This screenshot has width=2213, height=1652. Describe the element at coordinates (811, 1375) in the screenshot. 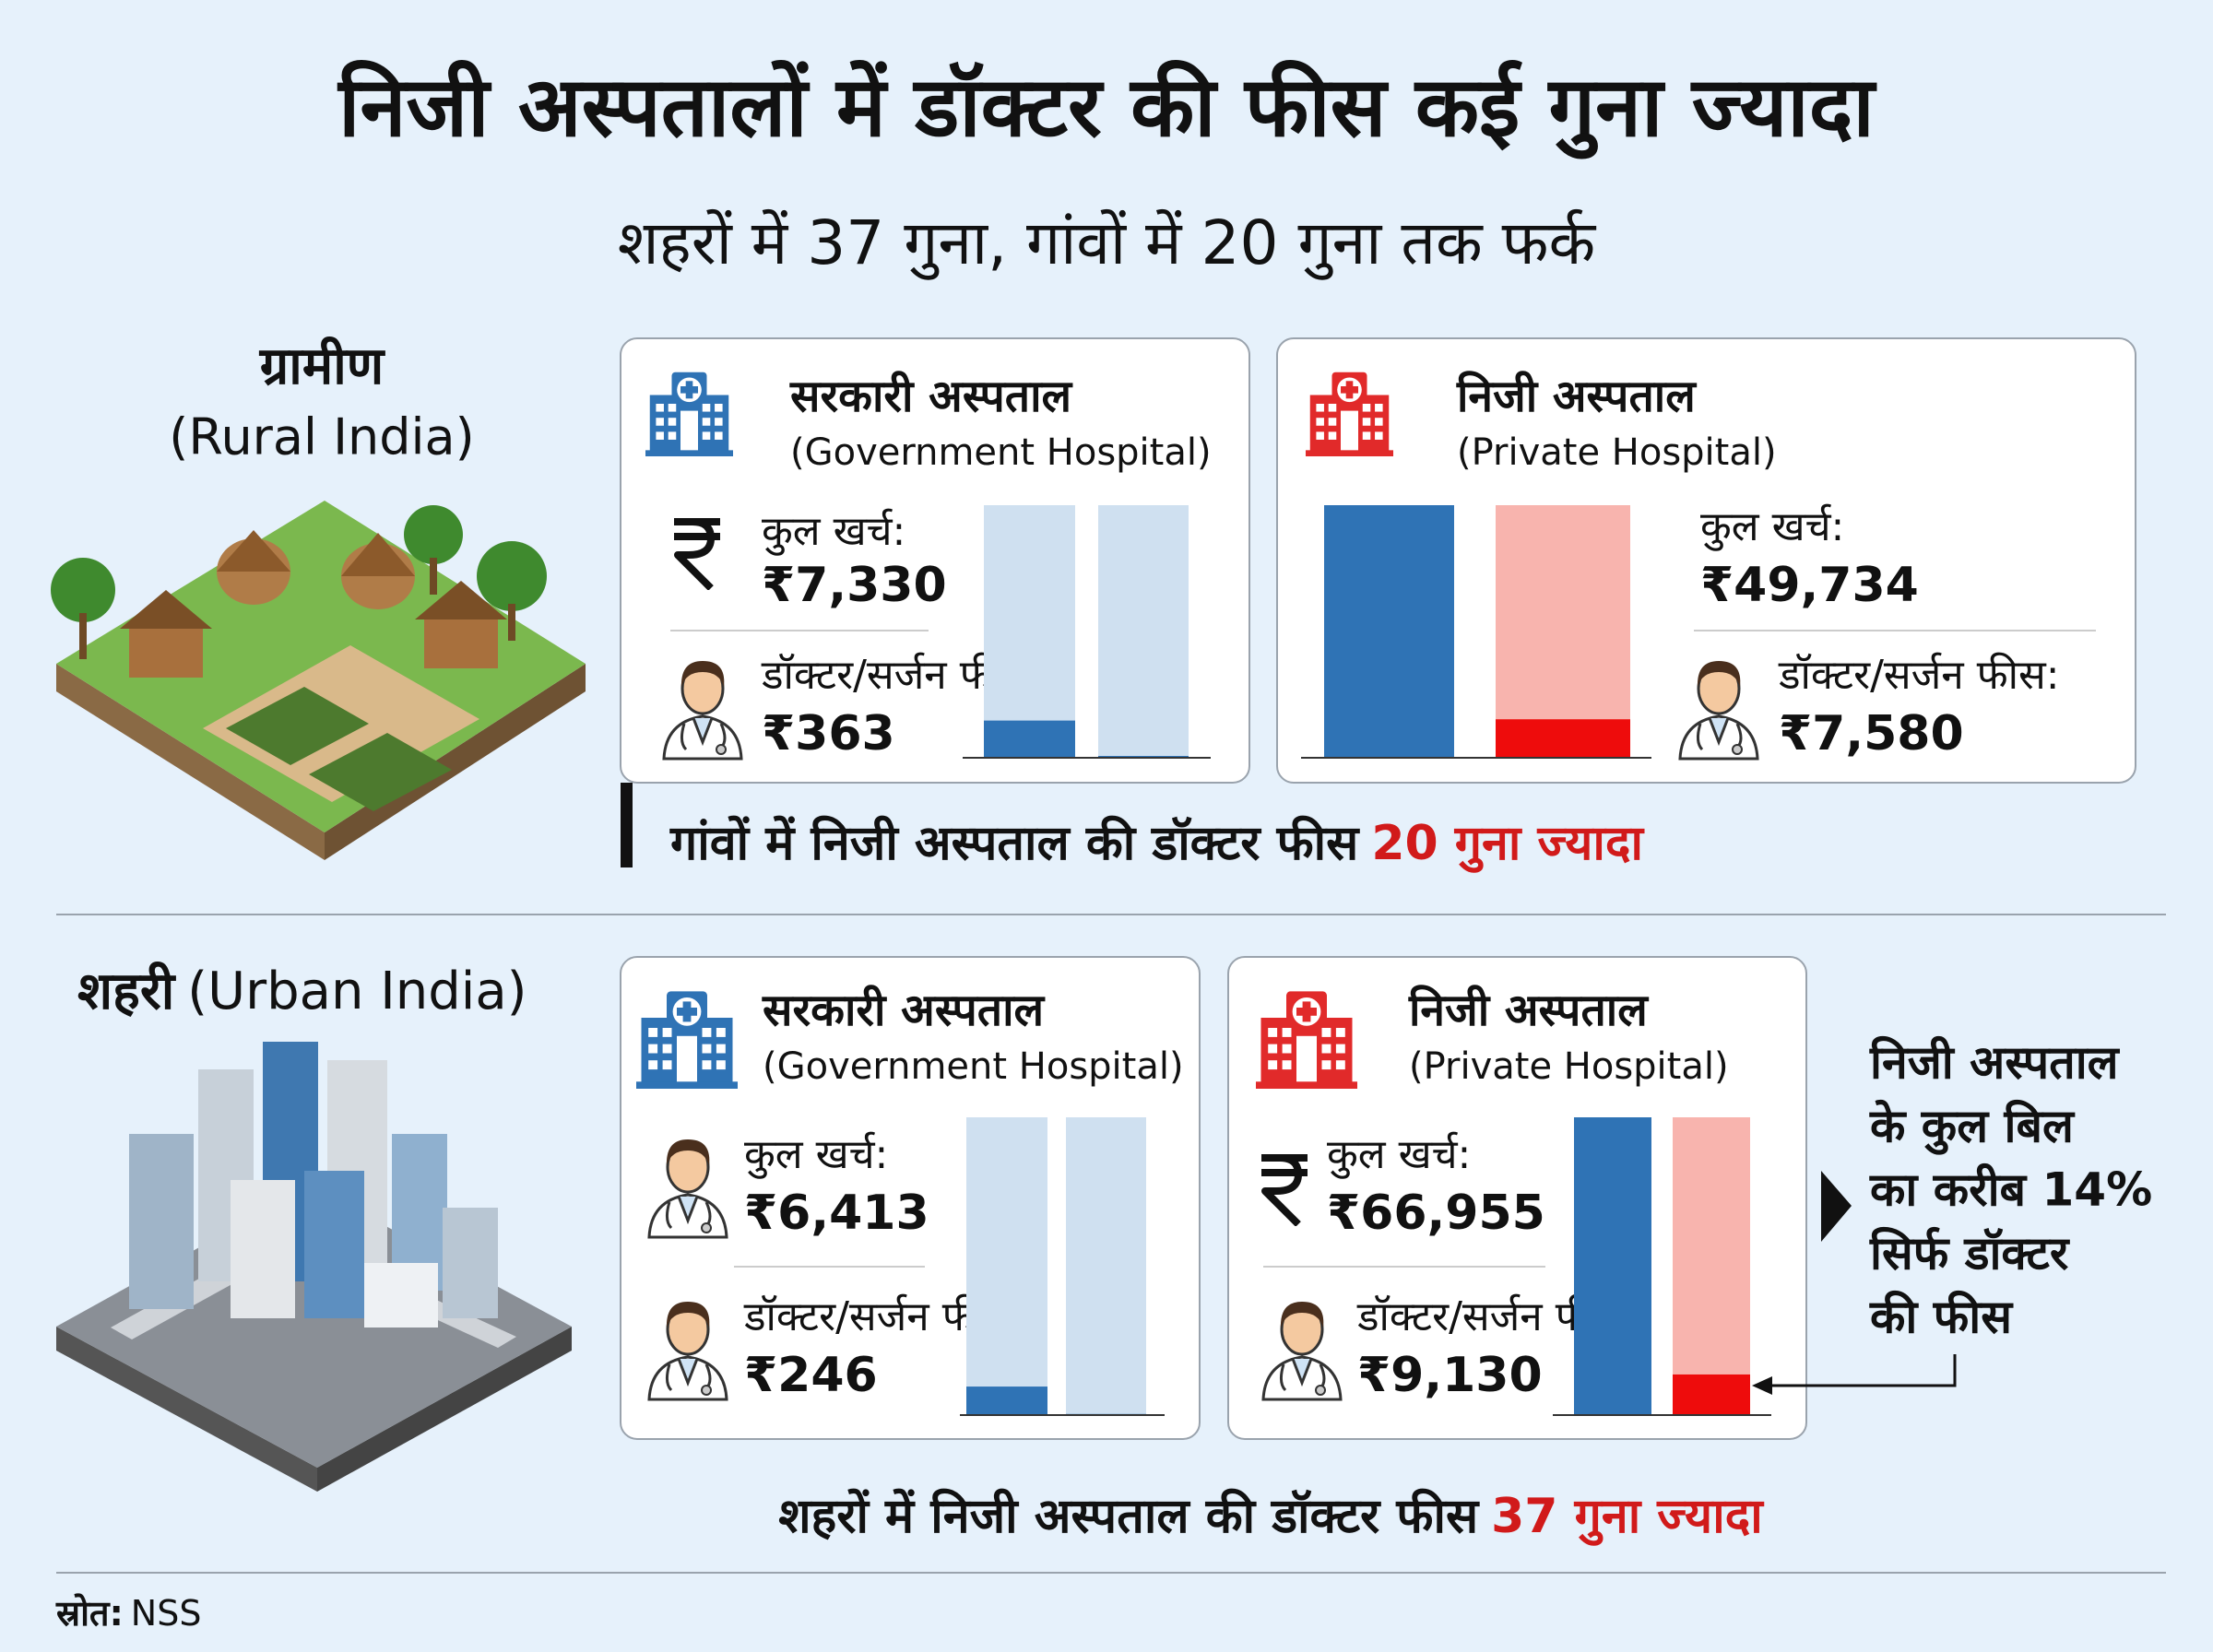

I see `fee-value: ₹246` at that location.